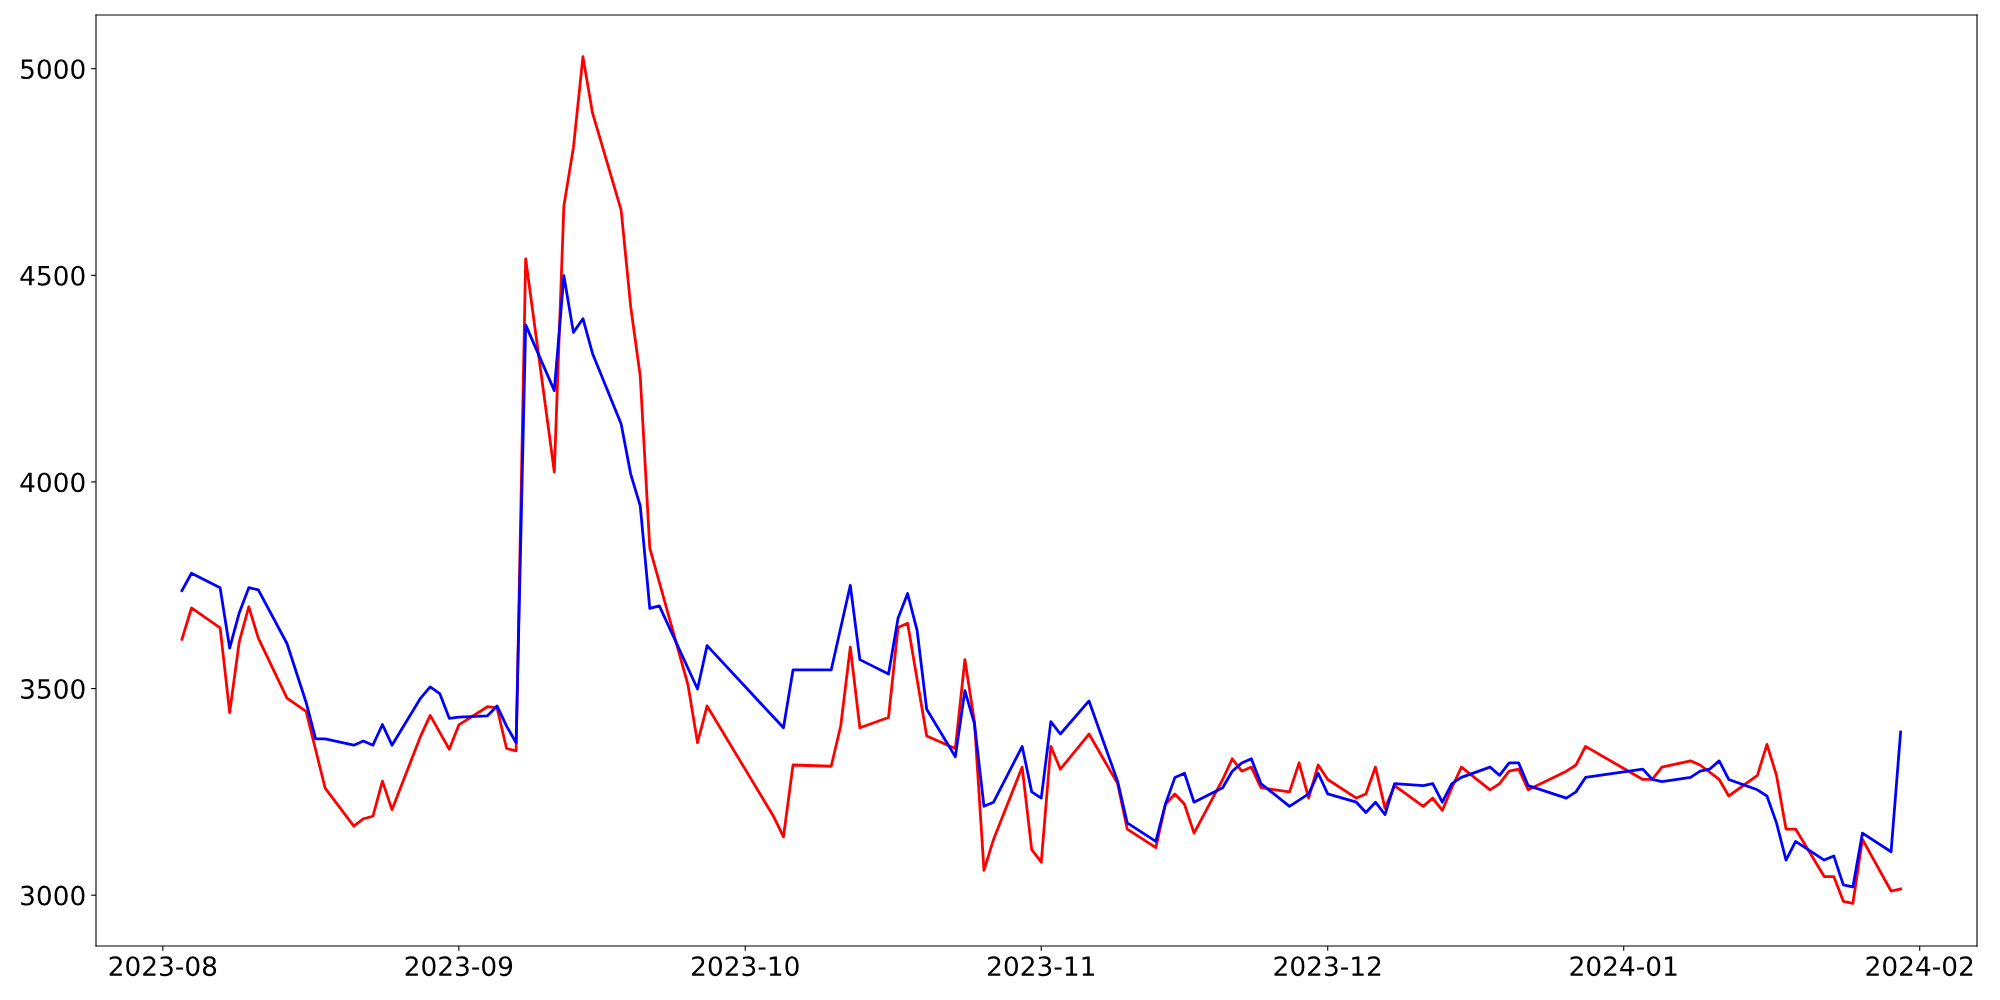 The height and width of the screenshot is (1000, 2000). Describe the element at coordinates (52, 482) in the screenshot. I see `y-tick-label: 4000` at that location.